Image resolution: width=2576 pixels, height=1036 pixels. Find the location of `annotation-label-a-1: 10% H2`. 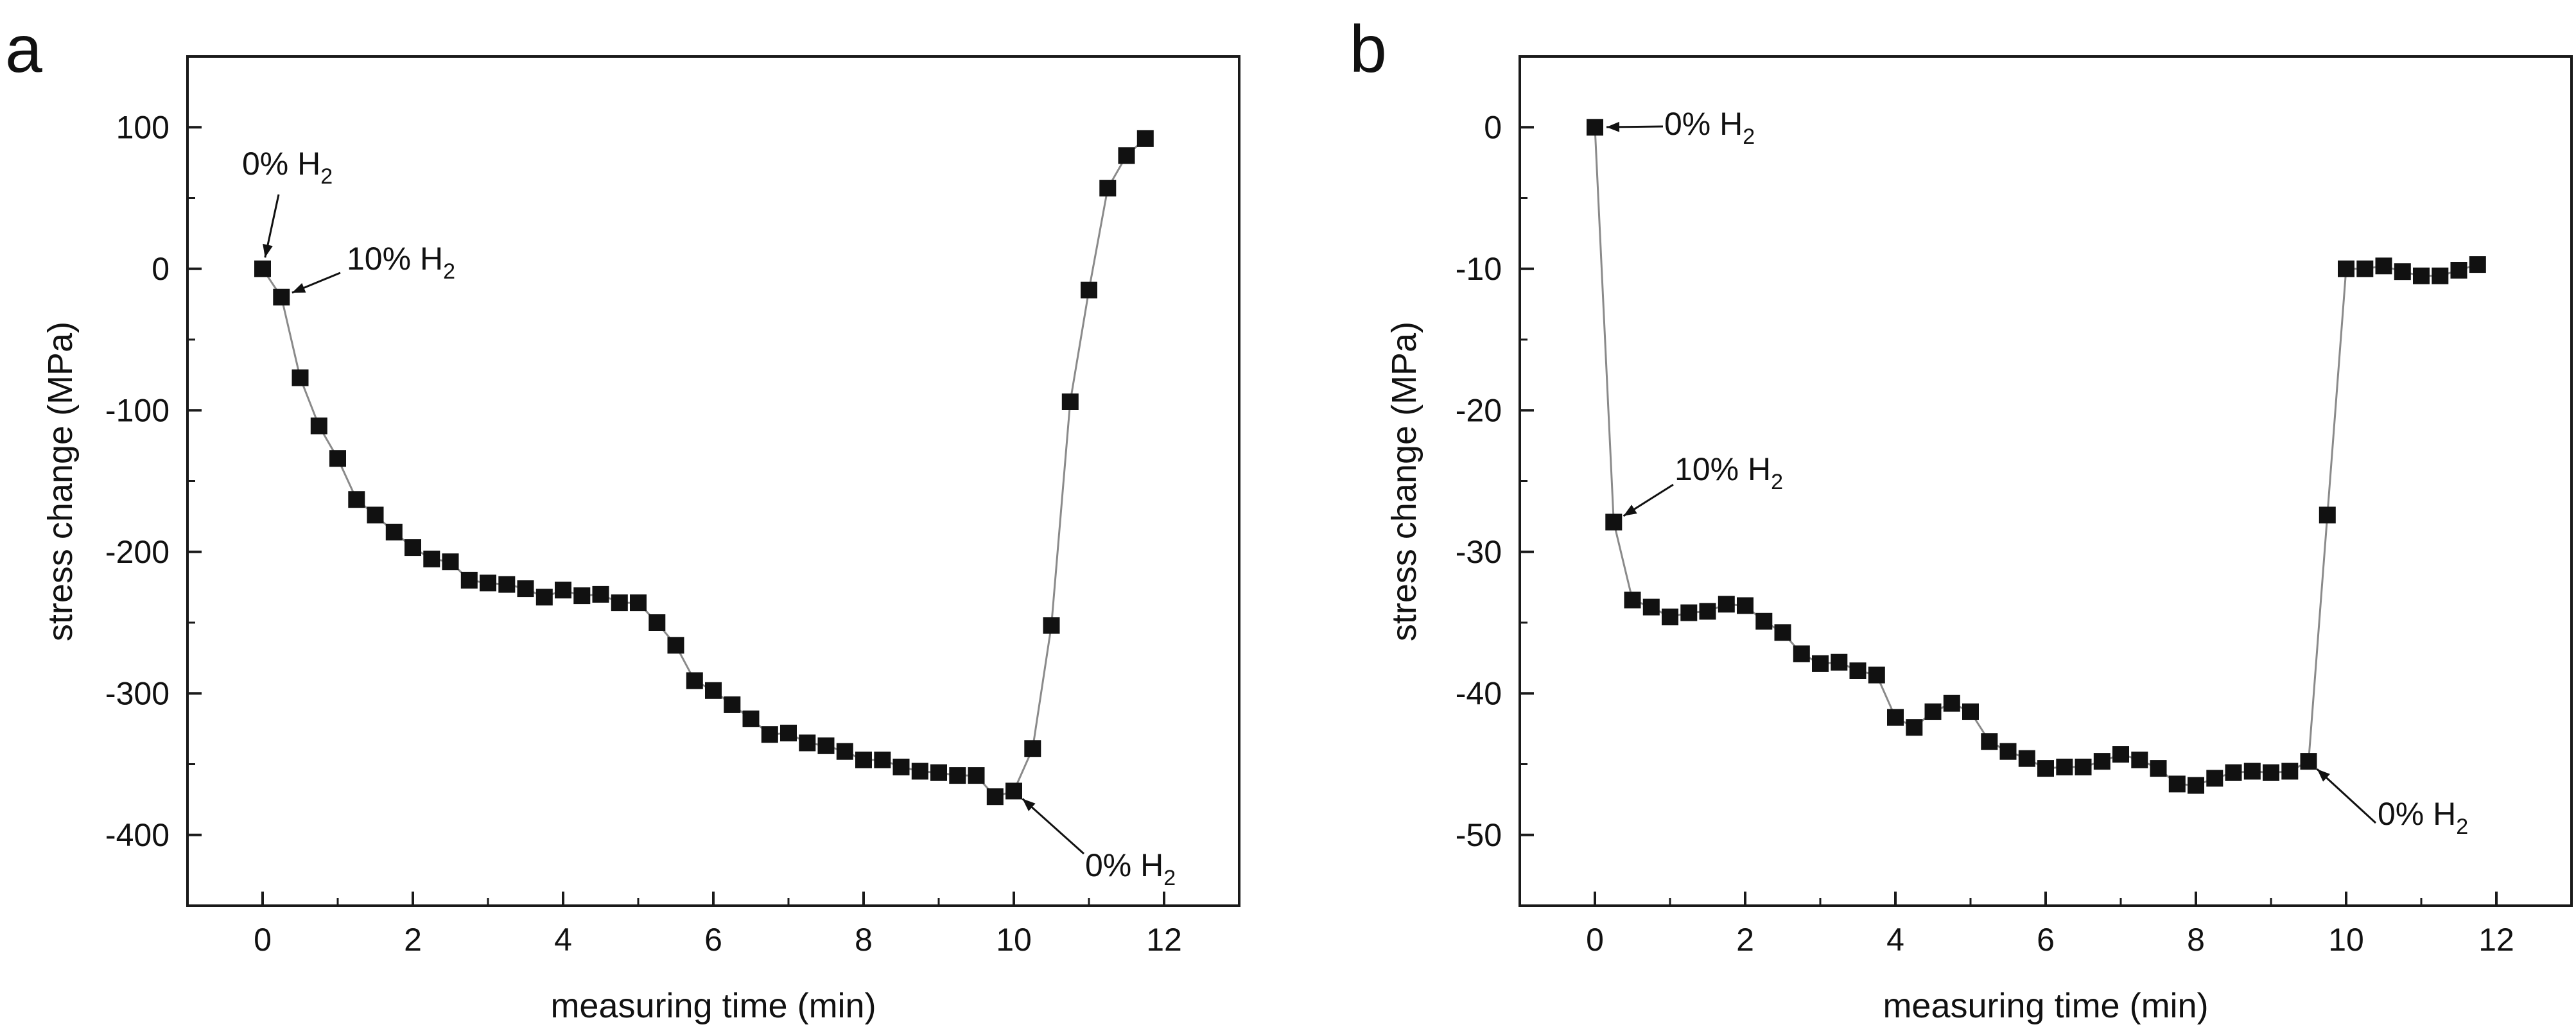

annotation-label-a-1: 10% H2 is located at coordinates (401, 262).